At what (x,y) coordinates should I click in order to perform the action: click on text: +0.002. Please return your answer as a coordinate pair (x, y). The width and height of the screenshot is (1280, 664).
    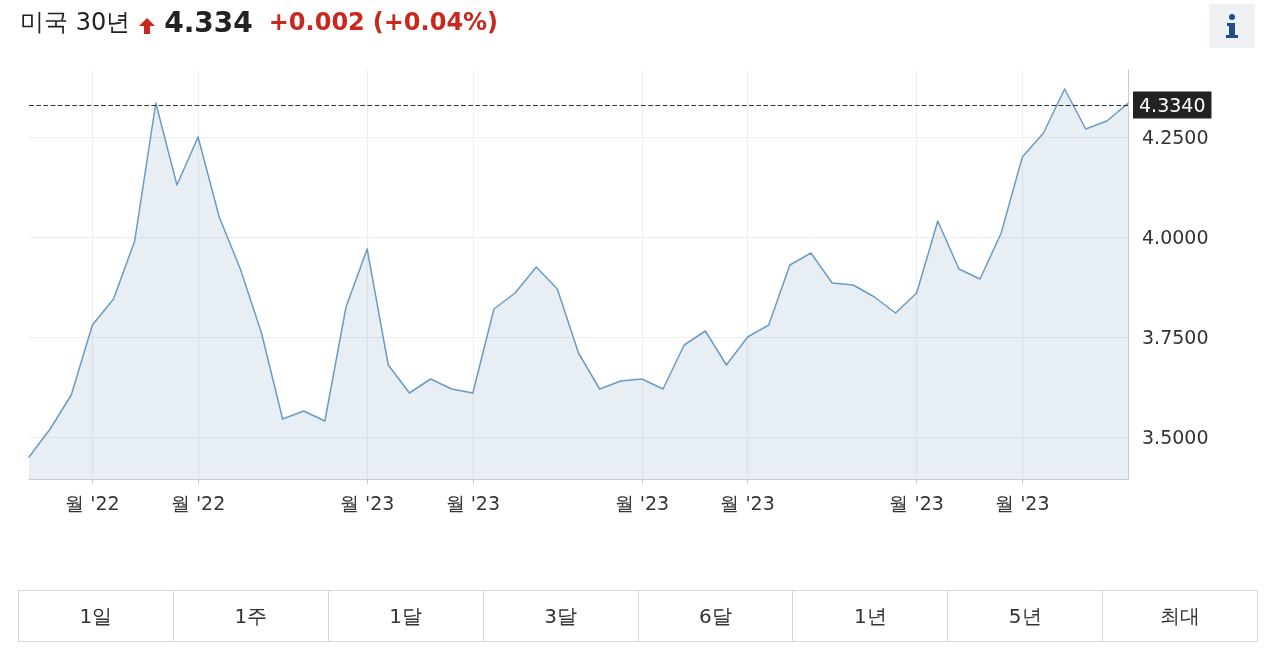
    Looking at the image, I should click on (316, 22).